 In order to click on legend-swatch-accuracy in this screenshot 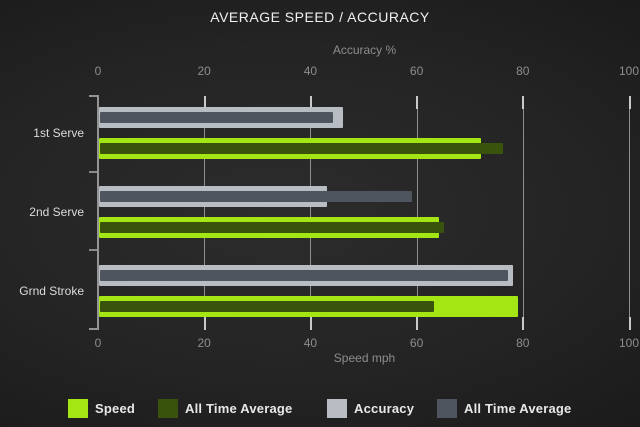, I will do `click(337, 408)`.